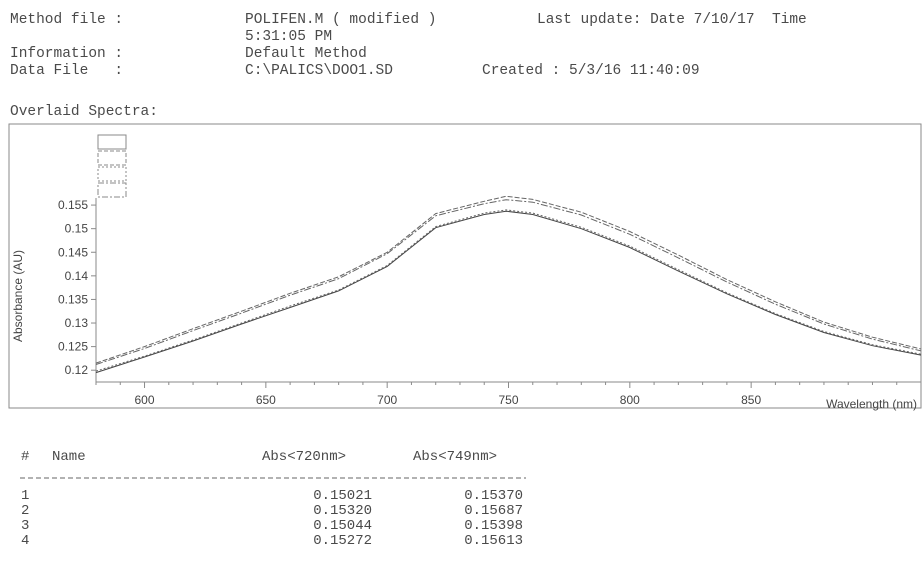  I want to click on row-number: 3, so click(25, 526).